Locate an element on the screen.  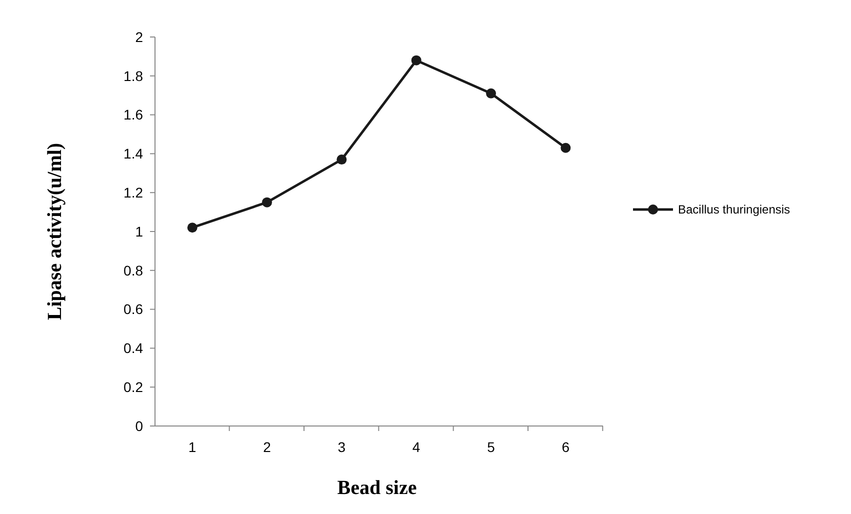
y-tick-label: 1.8 is located at coordinates (134, 76).